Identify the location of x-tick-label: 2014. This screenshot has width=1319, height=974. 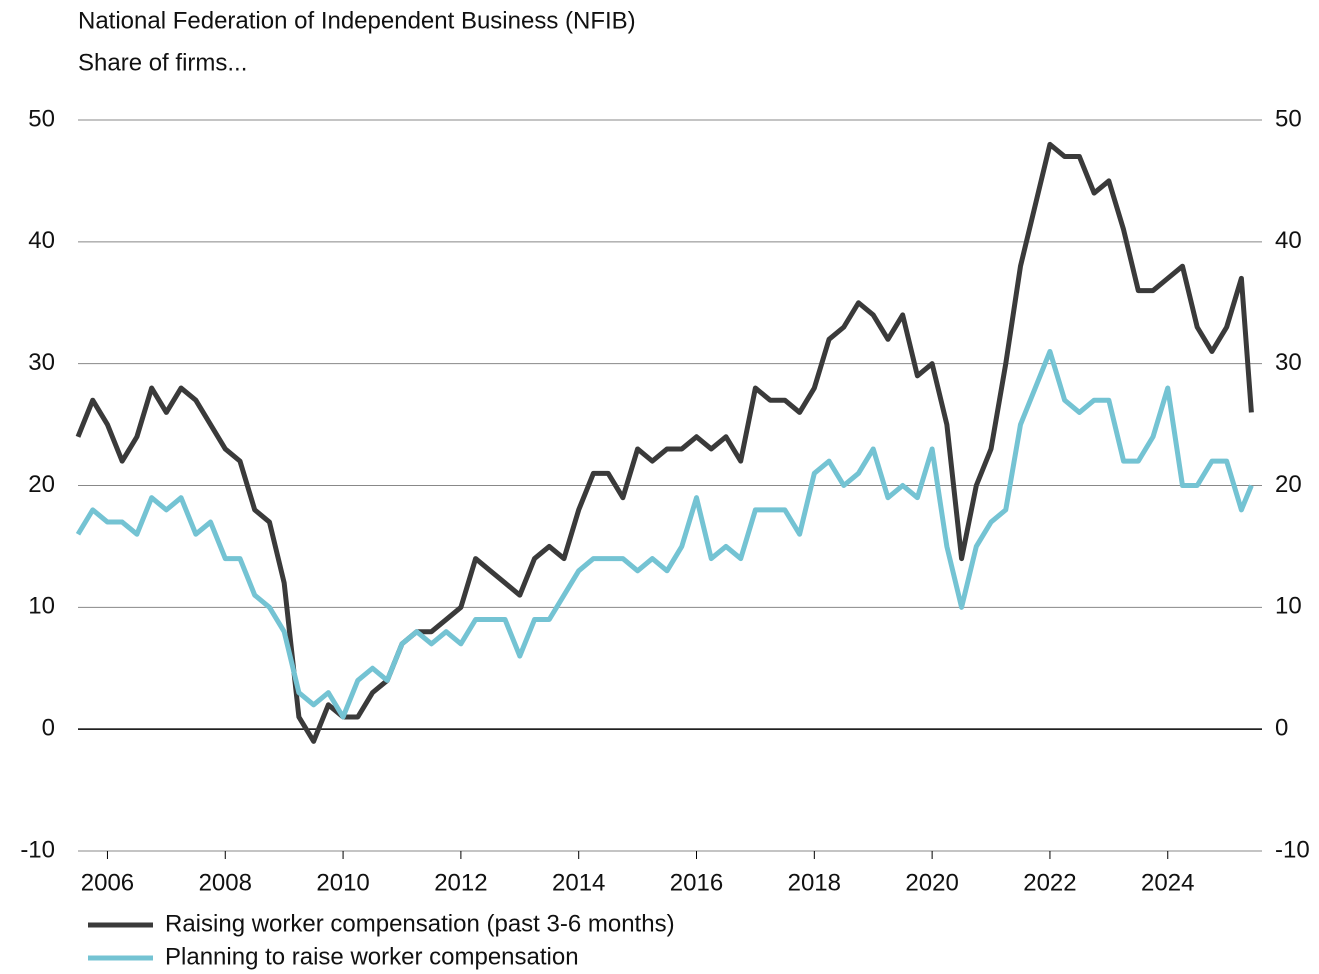
(578, 882).